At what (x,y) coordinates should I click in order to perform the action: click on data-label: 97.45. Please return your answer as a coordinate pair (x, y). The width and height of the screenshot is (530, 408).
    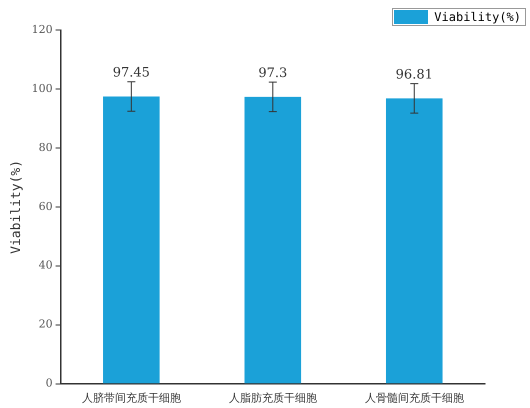
    Looking at the image, I should click on (131, 73).